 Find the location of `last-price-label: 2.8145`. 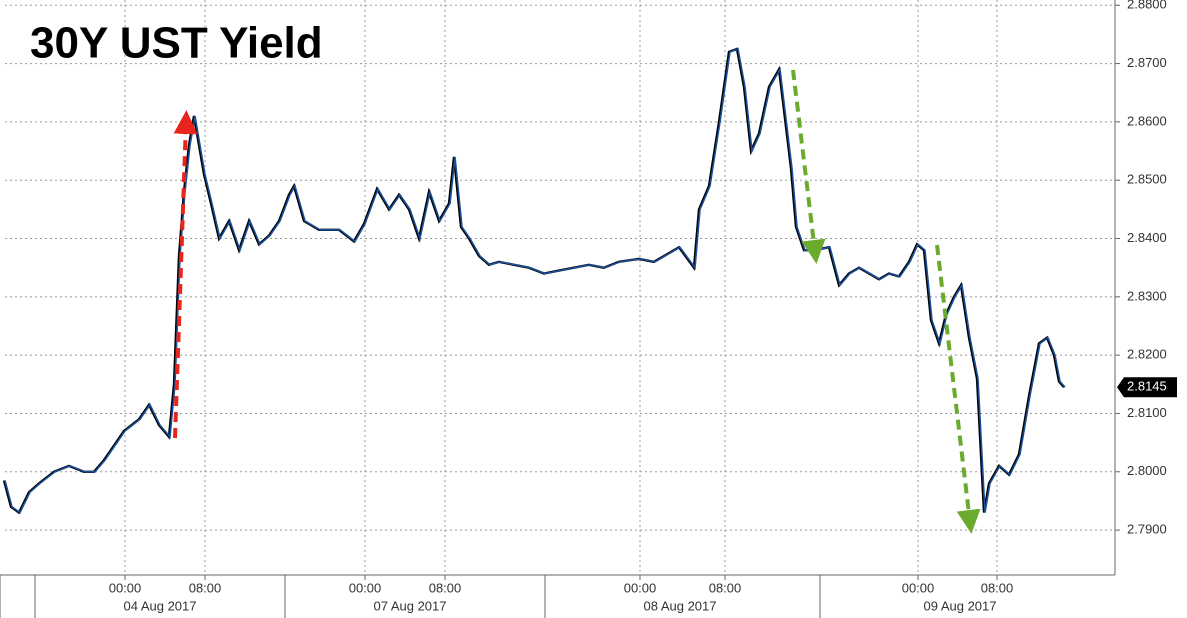

last-price-label: 2.8145 is located at coordinates (1147, 386).